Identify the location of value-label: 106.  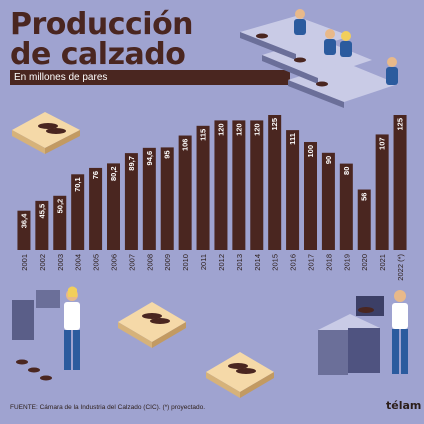
(185, 145).